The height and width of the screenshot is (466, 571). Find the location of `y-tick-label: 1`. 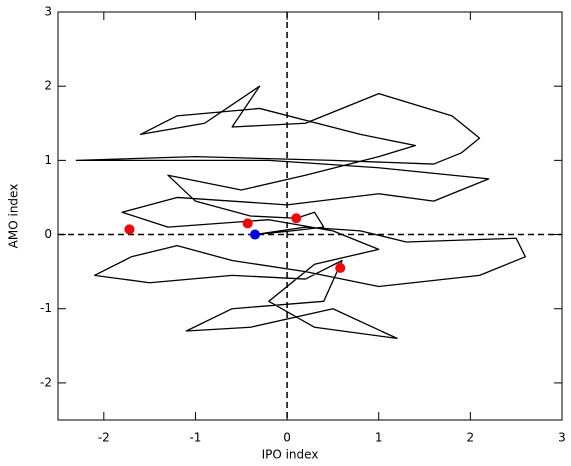

y-tick-label: 1 is located at coordinates (48, 160).